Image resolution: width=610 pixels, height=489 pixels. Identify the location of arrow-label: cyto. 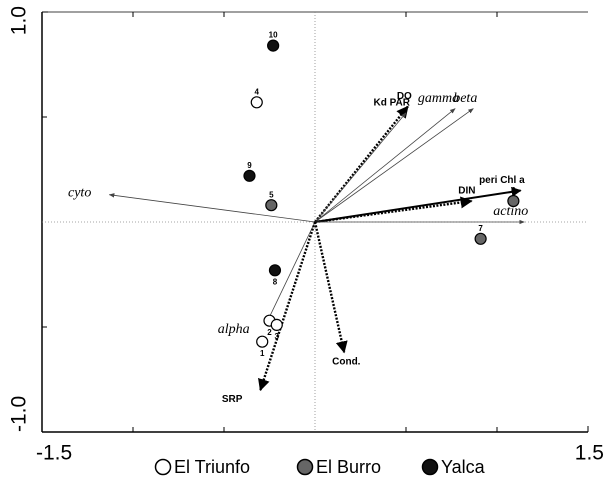
(79, 193).